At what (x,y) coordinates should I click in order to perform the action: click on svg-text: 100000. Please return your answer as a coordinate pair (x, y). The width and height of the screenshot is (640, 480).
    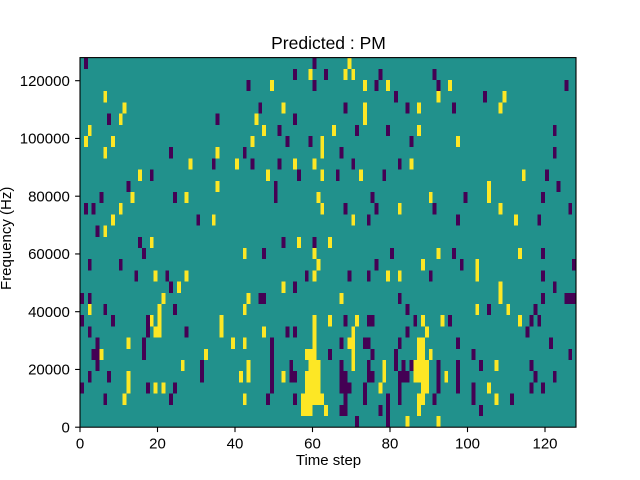
    Looking at the image, I should click on (45, 139).